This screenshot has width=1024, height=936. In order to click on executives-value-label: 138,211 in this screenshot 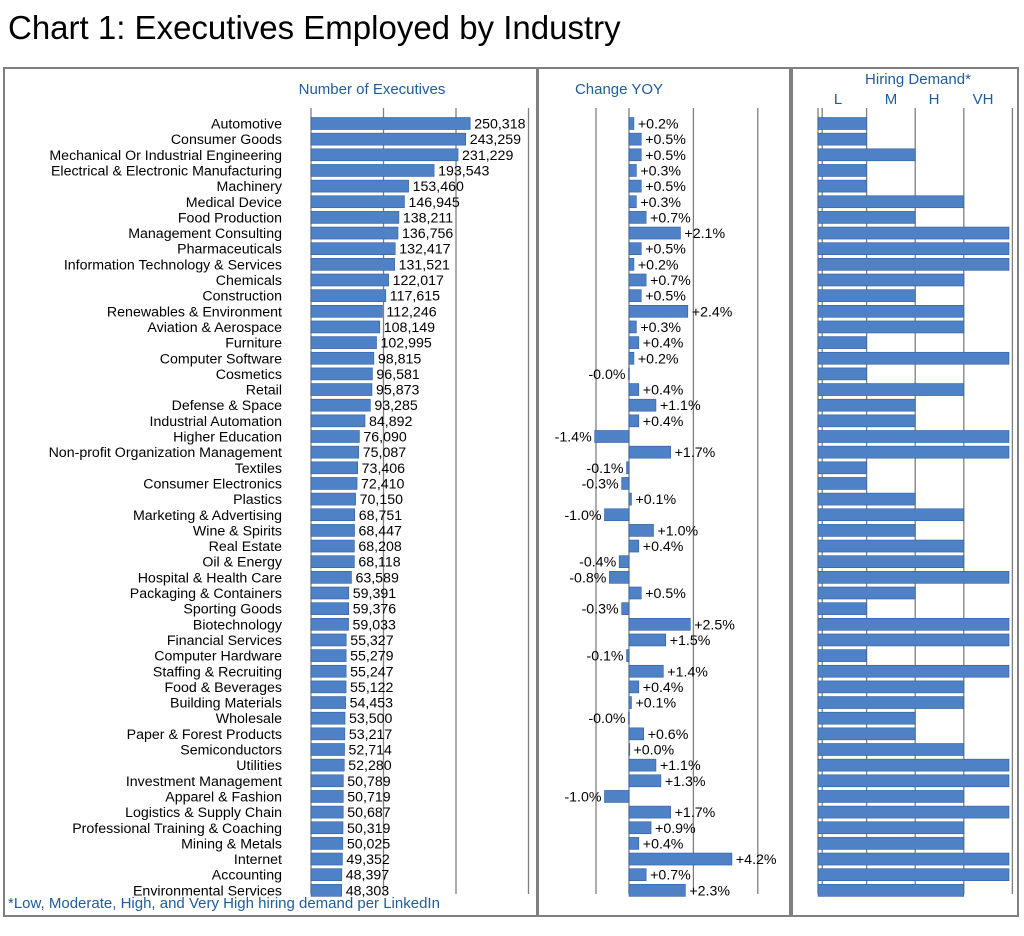, I will do `click(428, 218)`.